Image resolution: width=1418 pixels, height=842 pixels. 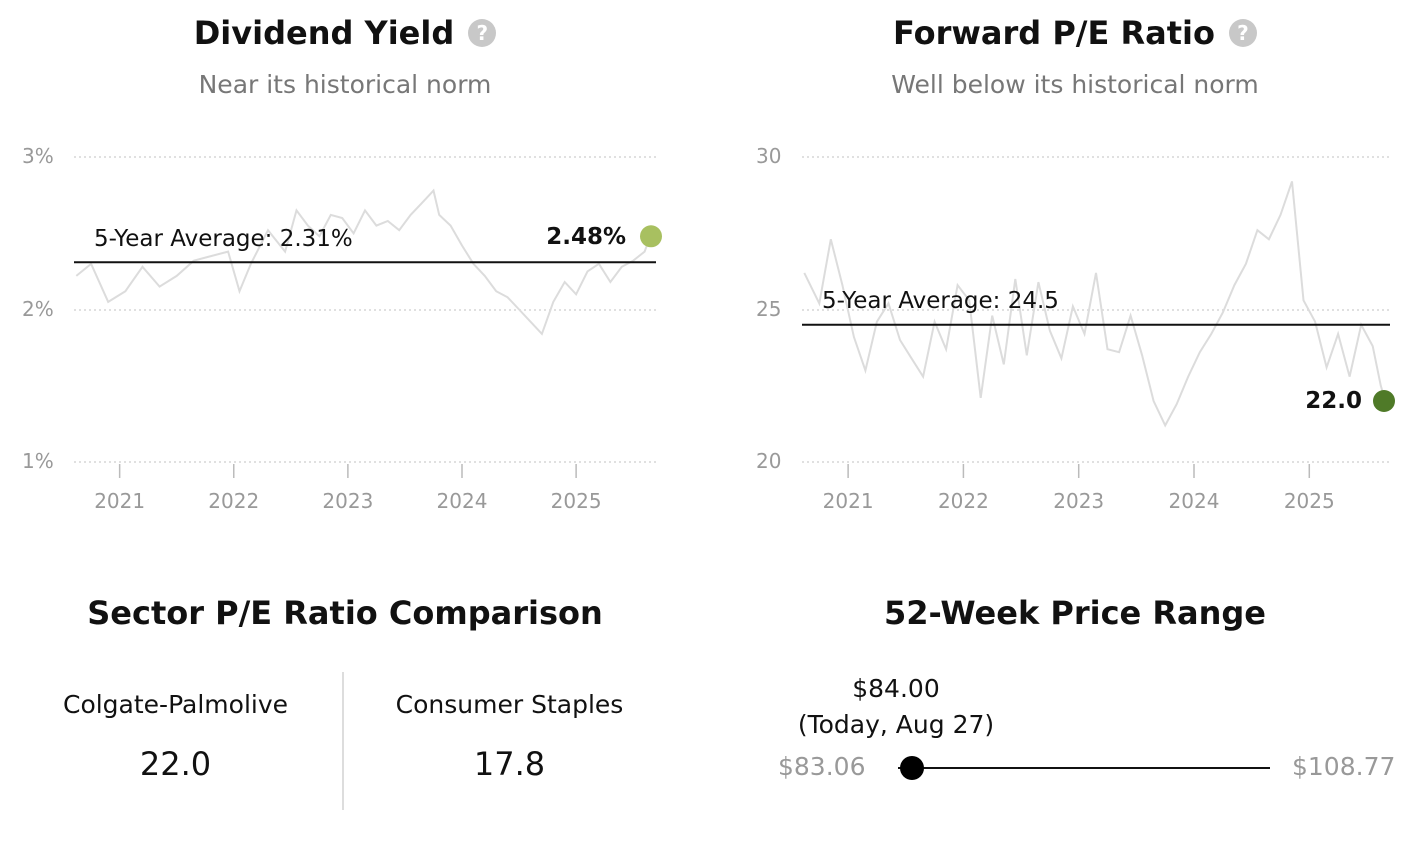 What do you see at coordinates (1075, 613) in the screenshot?
I see `price-range-title: 52-Week Price Range` at bounding box center [1075, 613].